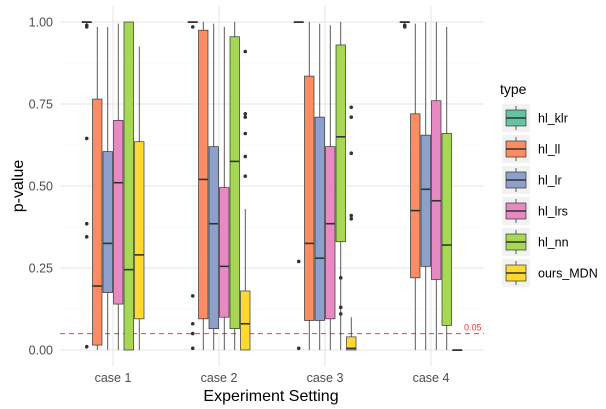 The height and width of the screenshot is (409, 606). Describe the element at coordinates (219, 378) in the screenshot. I see `x-tick-label: case 2` at that location.